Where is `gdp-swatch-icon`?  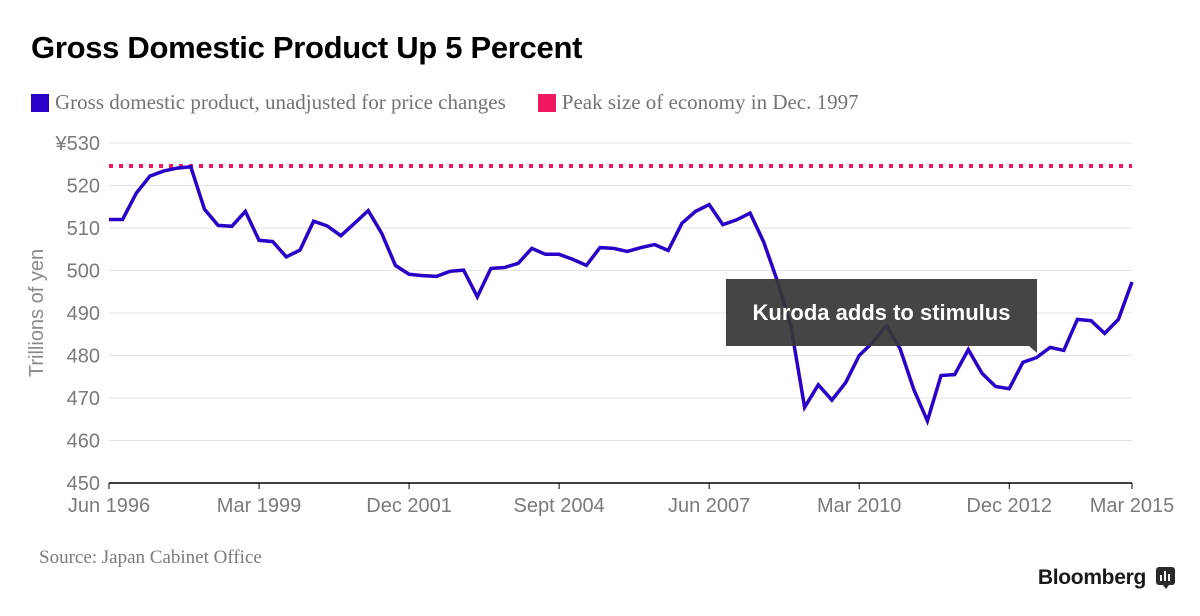 gdp-swatch-icon is located at coordinates (40, 102).